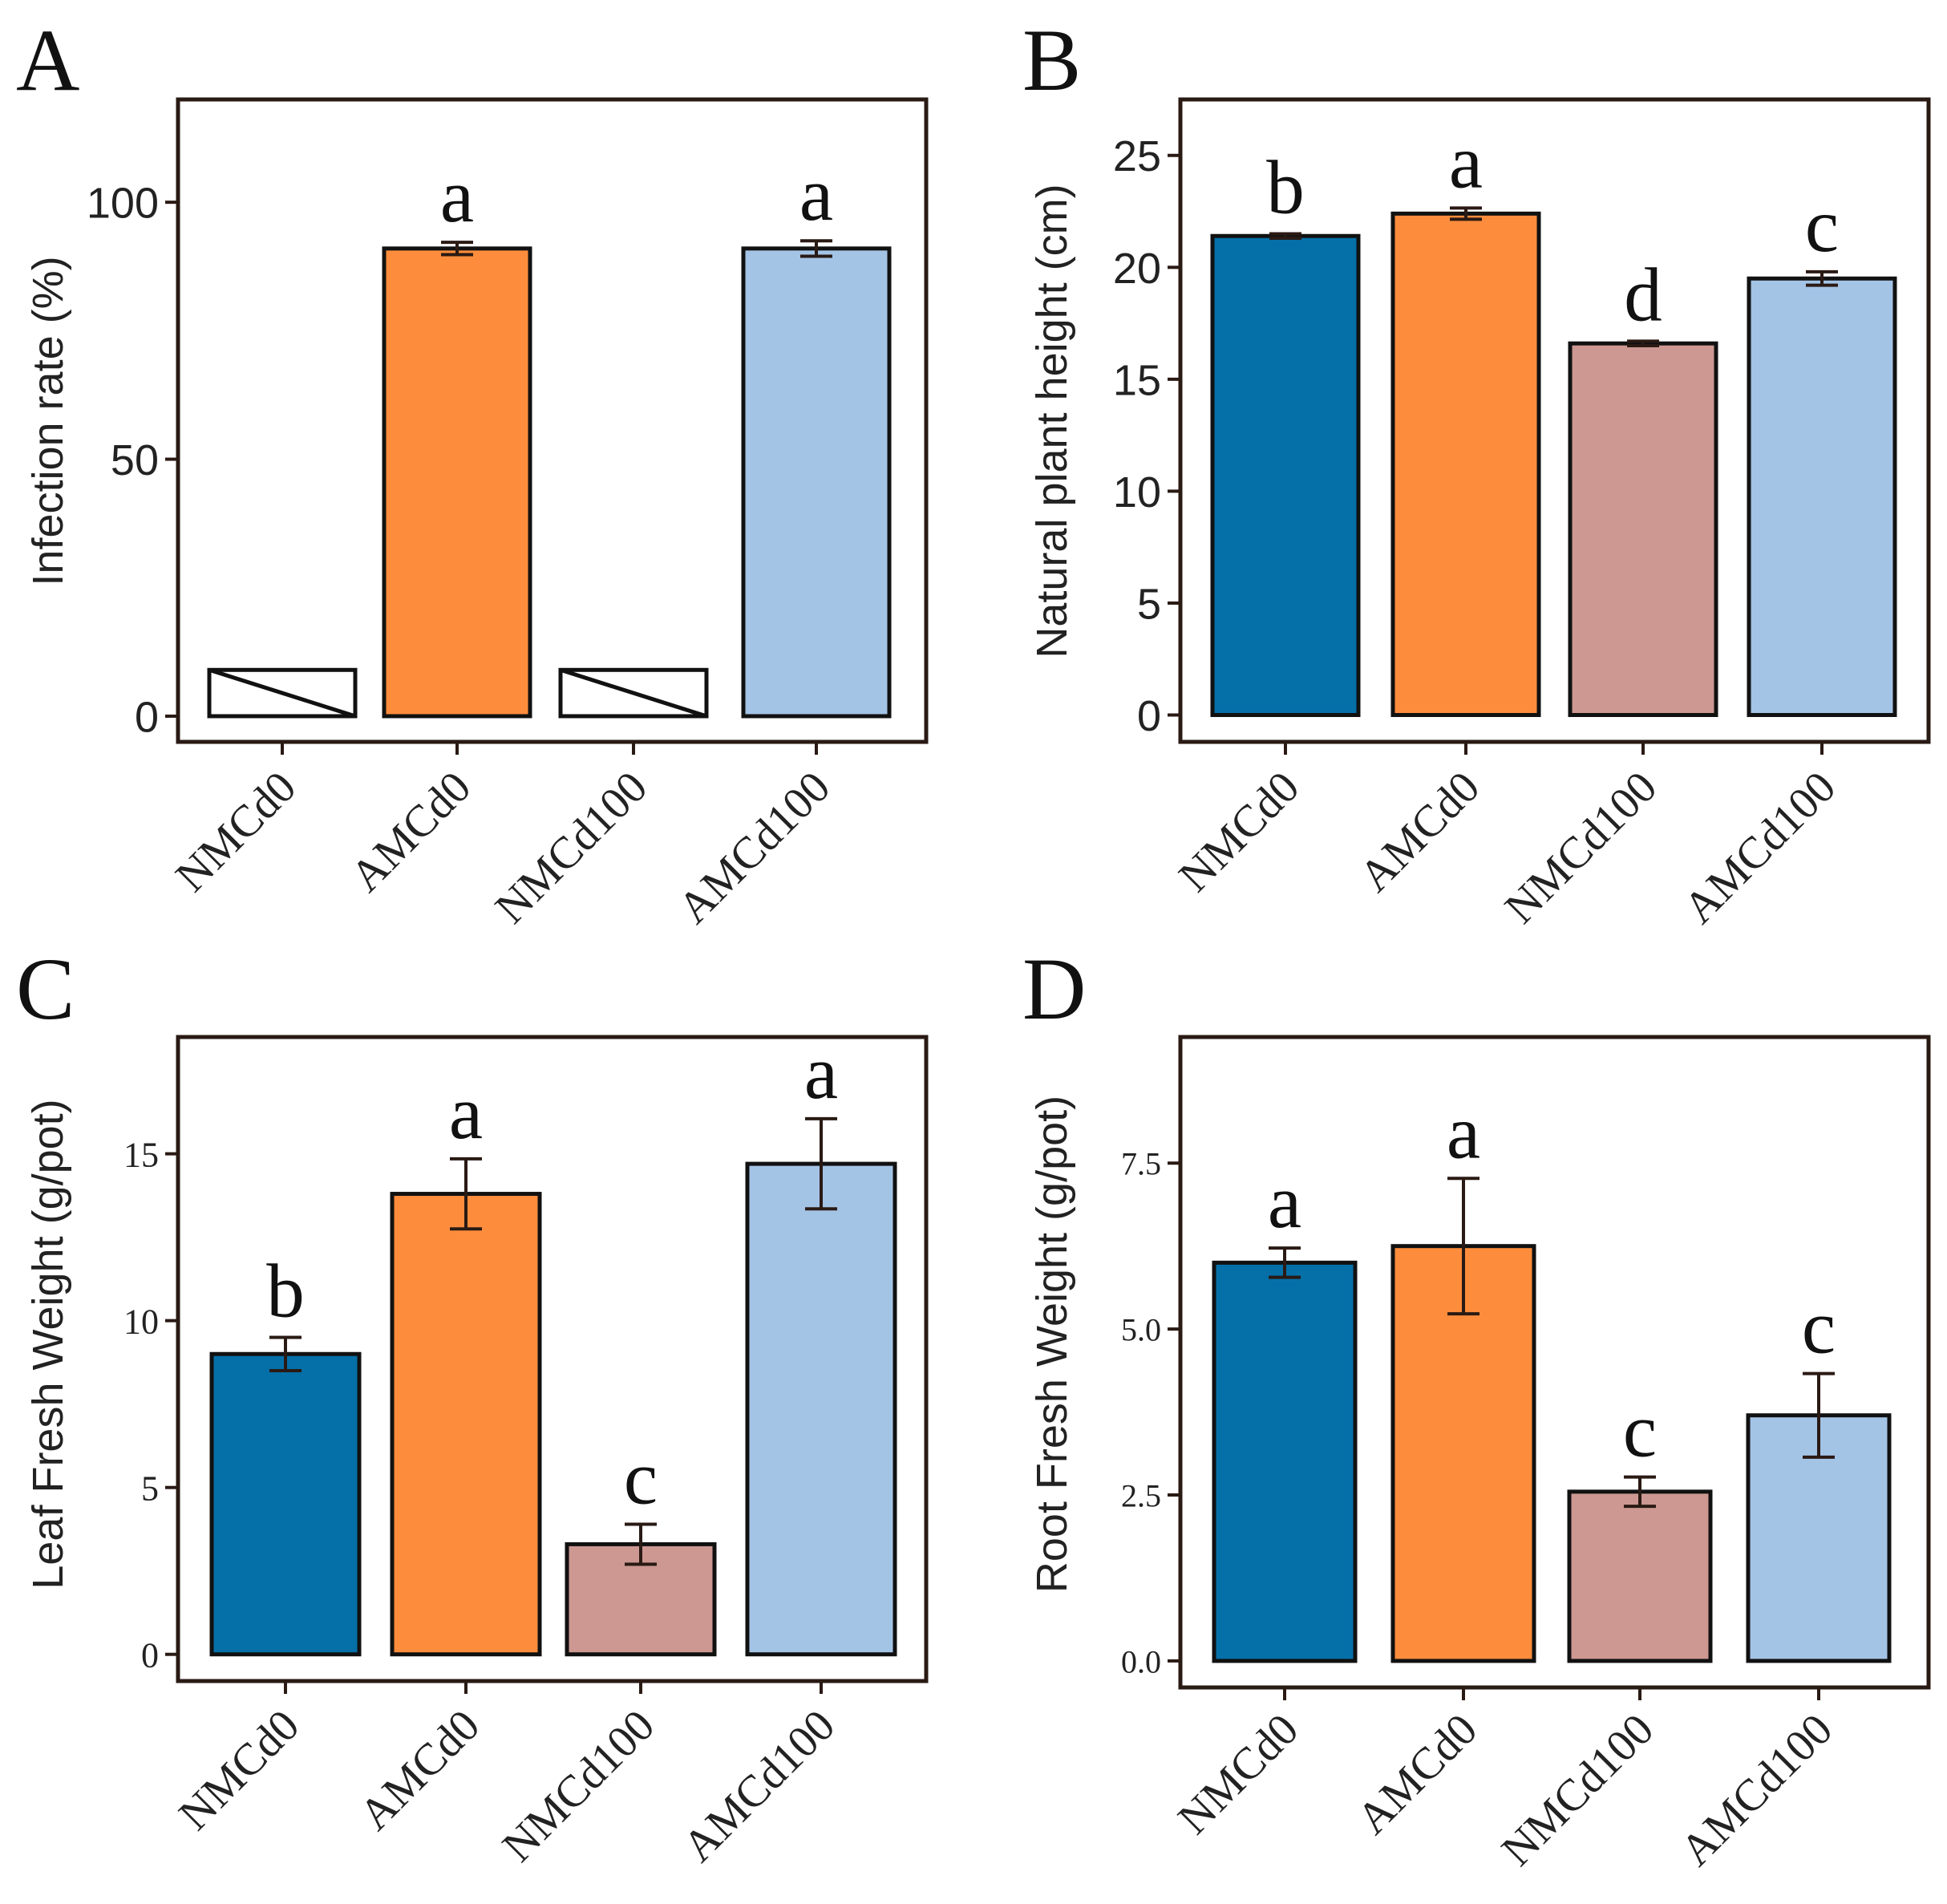 The image size is (1947, 1904). I want to click on y-axis-title: Natural plant height (cm), so click(1052, 421).